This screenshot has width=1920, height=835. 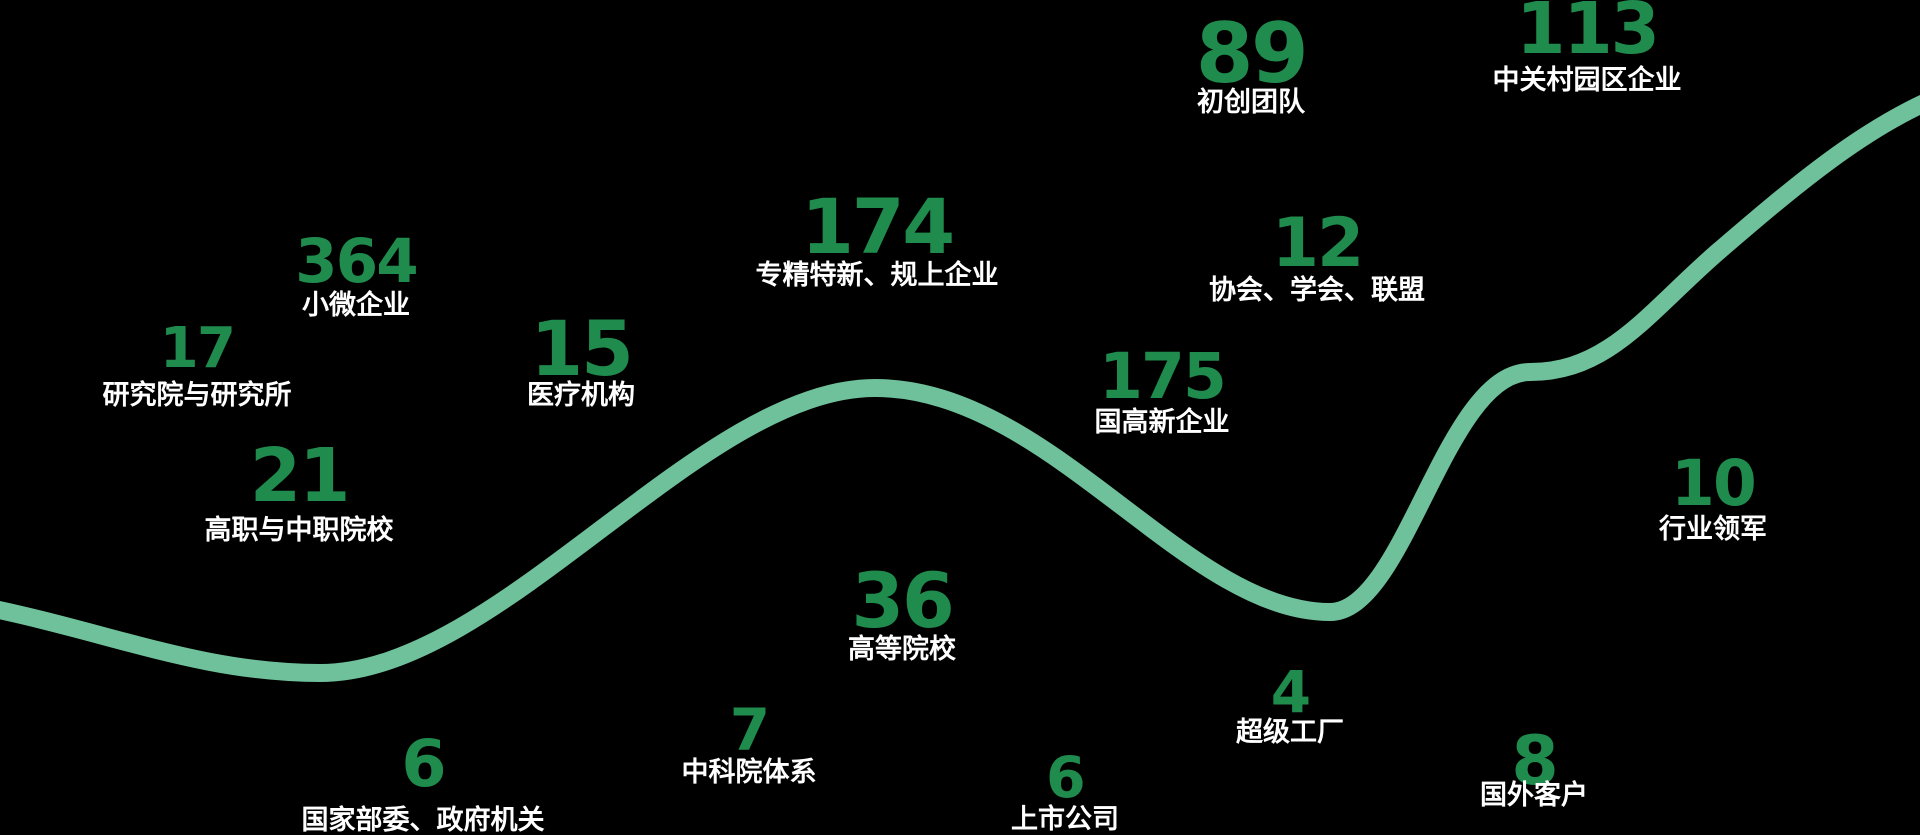 I want to click on stat-value: 10, so click(x=1714, y=484).